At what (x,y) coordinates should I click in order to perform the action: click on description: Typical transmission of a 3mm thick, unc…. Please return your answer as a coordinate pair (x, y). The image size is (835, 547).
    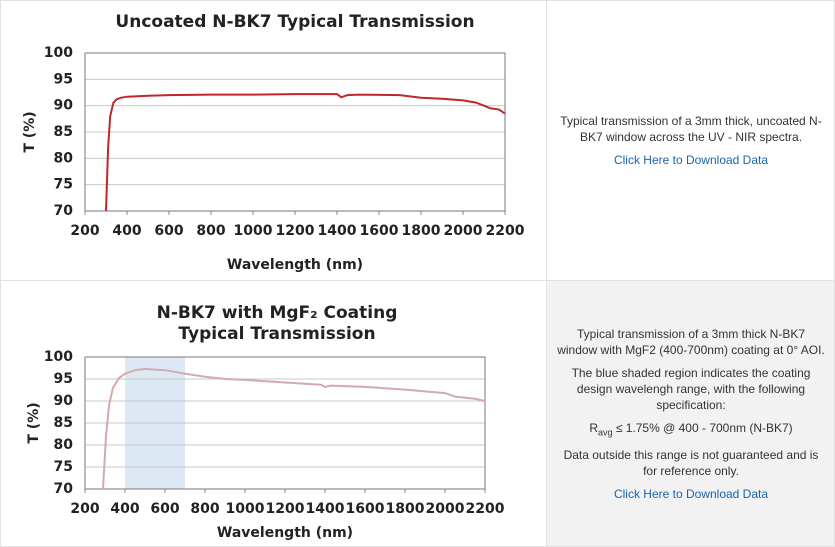
    Looking at the image, I should click on (691, 128).